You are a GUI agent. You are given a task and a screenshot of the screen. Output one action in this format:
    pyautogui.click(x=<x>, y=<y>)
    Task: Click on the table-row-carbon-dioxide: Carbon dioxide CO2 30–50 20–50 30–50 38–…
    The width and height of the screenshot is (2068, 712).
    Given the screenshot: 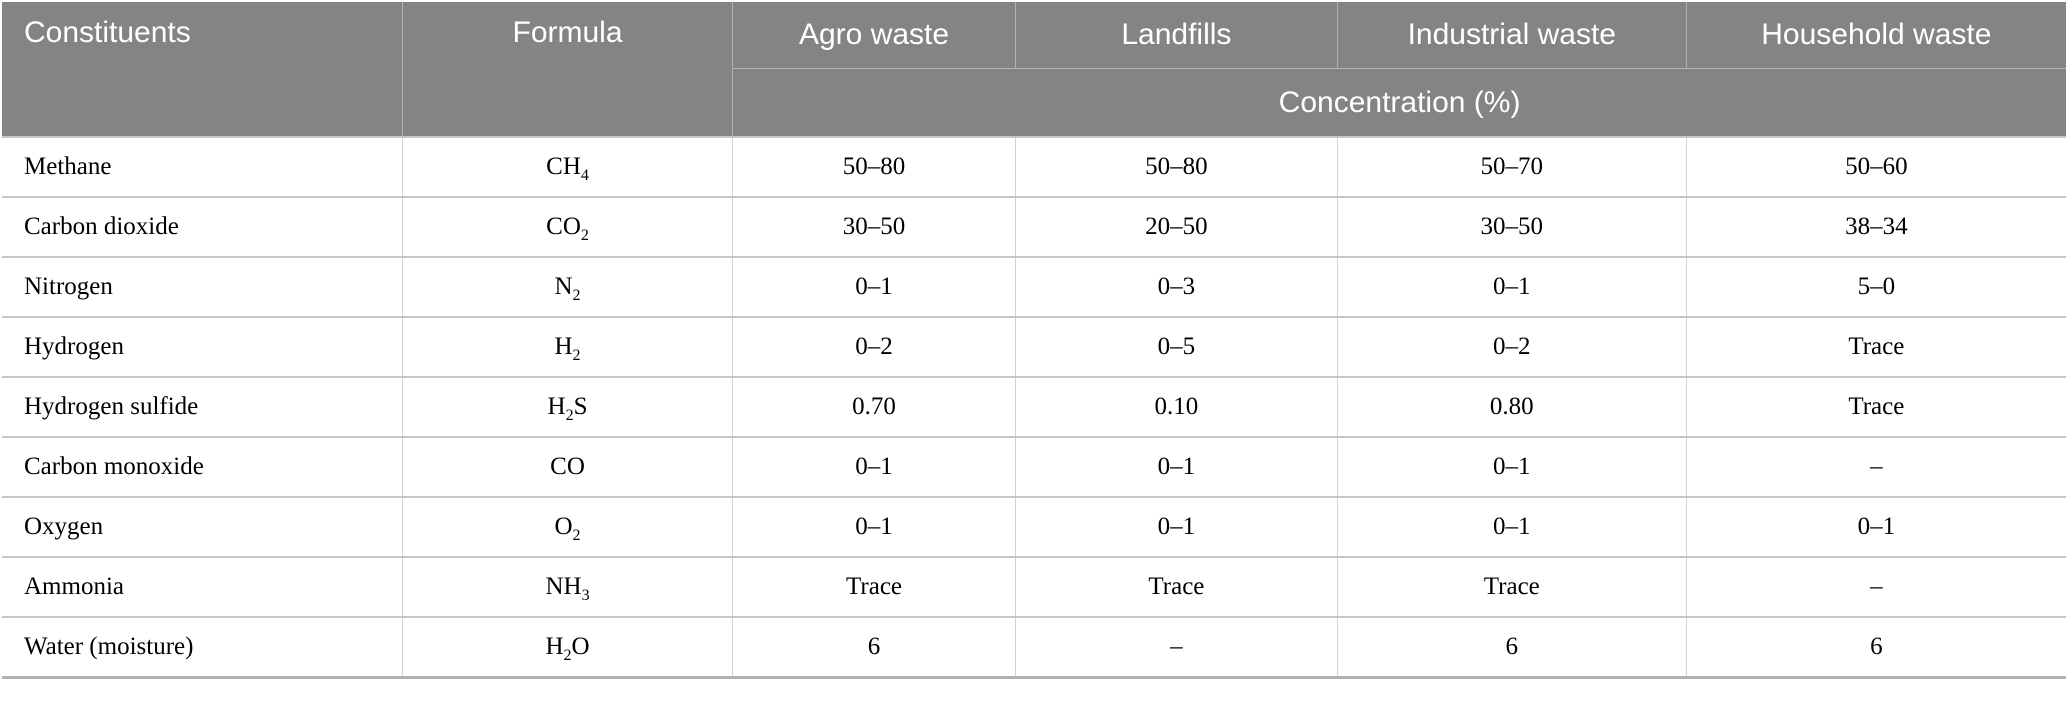 What is the action you would take?
    pyautogui.click(x=1034, y=226)
    